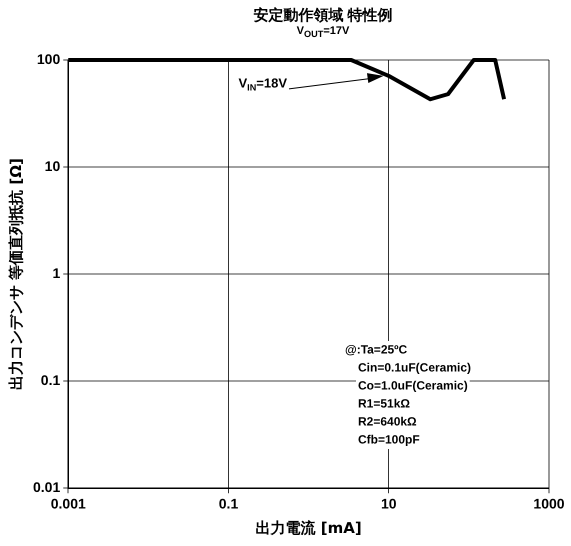 This screenshot has height=546, width=571. What do you see at coordinates (549, 503) in the screenshot?
I see `x-tick-label: 1000` at bounding box center [549, 503].